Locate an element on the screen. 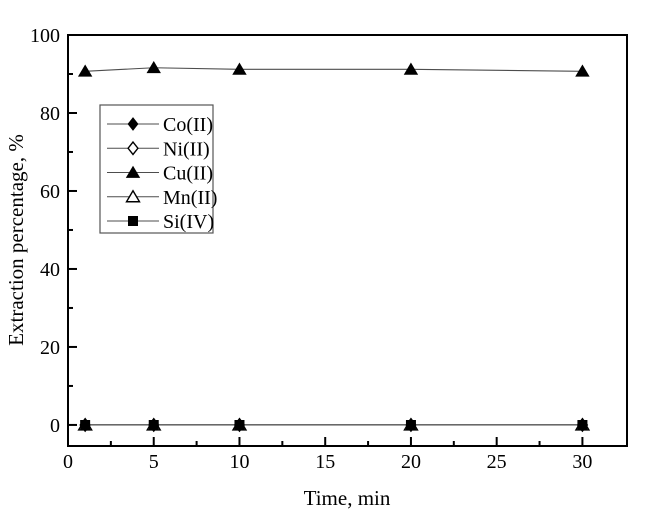  y-tick-label: 100 is located at coordinates (45, 36).